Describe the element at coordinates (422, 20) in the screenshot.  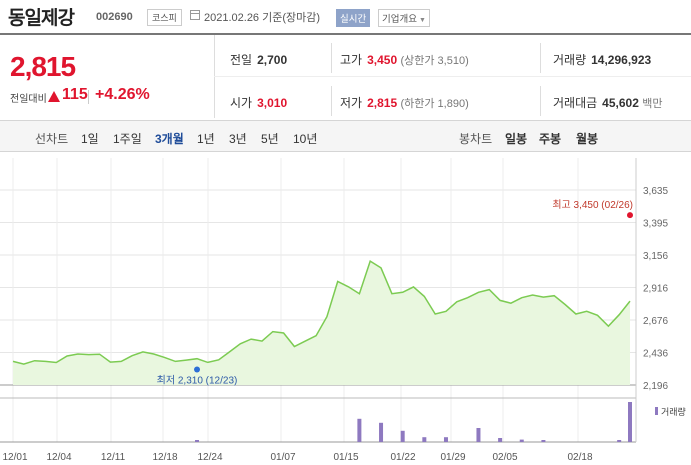
I see `chevron-down-icon: ▼` at that location.